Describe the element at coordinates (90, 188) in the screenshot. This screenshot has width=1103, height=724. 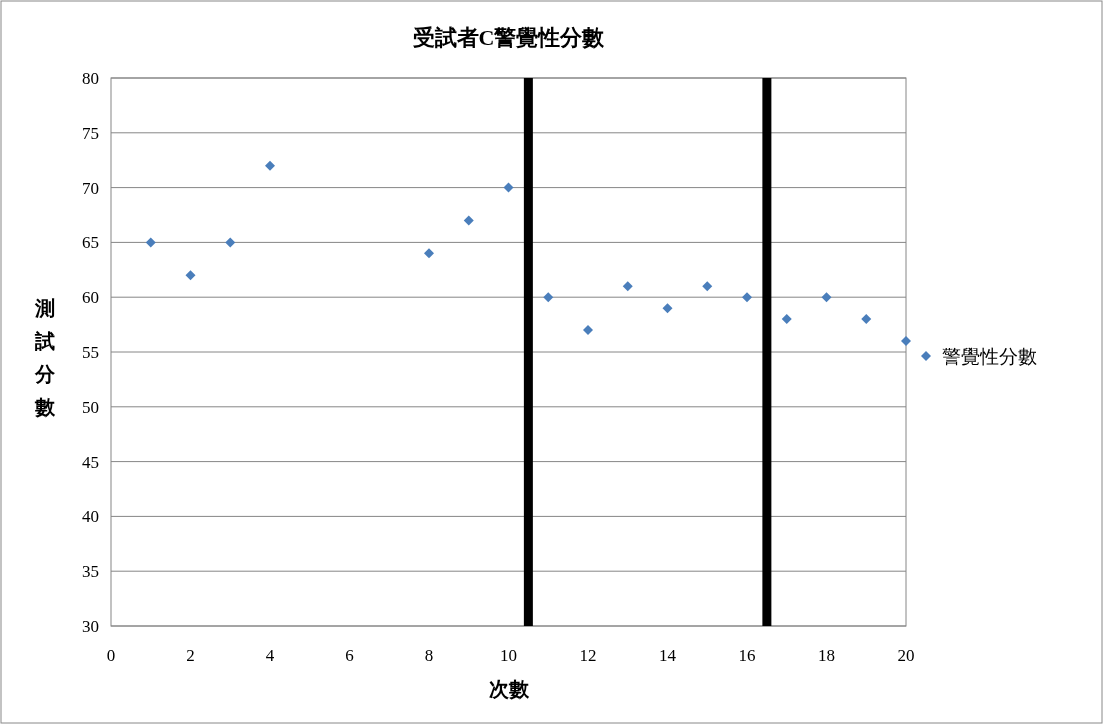
I see `y-tick-label: 70` at that location.